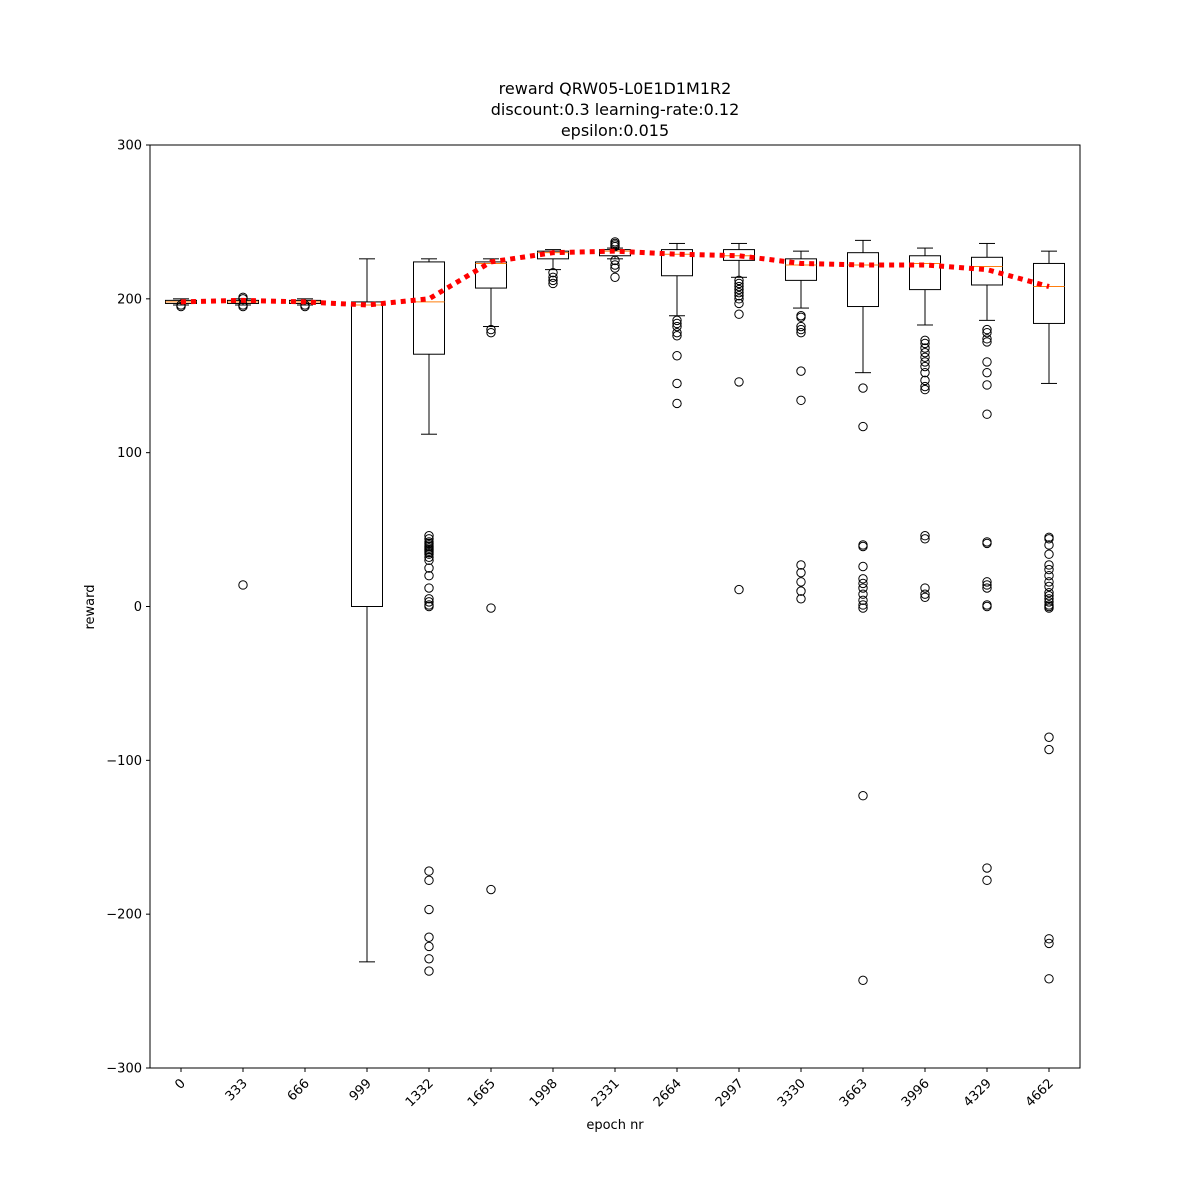 The height and width of the screenshot is (1200, 1200). Describe the element at coordinates (90, 606) in the screenshot. I see `y-axis-label: reward` at that location.